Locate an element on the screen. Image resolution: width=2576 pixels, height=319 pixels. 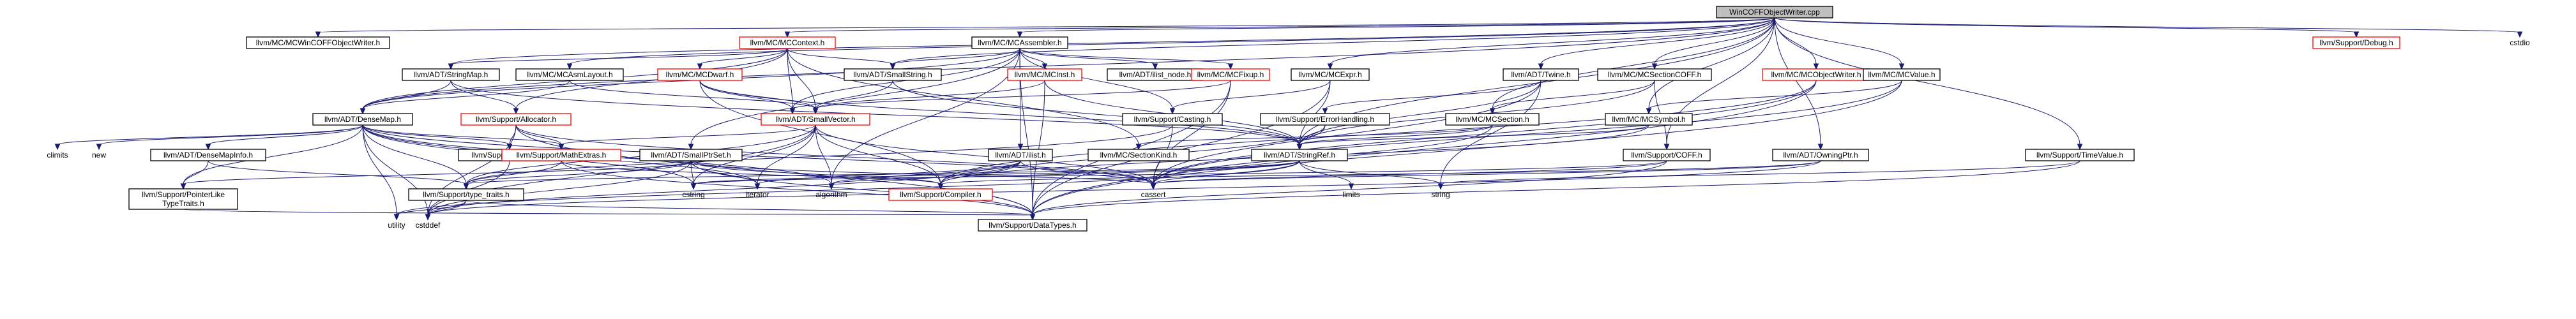
node-llvm-adt-stringref-h: llvm/ADT/StringRef.h is located at coordinates (1300, 155).